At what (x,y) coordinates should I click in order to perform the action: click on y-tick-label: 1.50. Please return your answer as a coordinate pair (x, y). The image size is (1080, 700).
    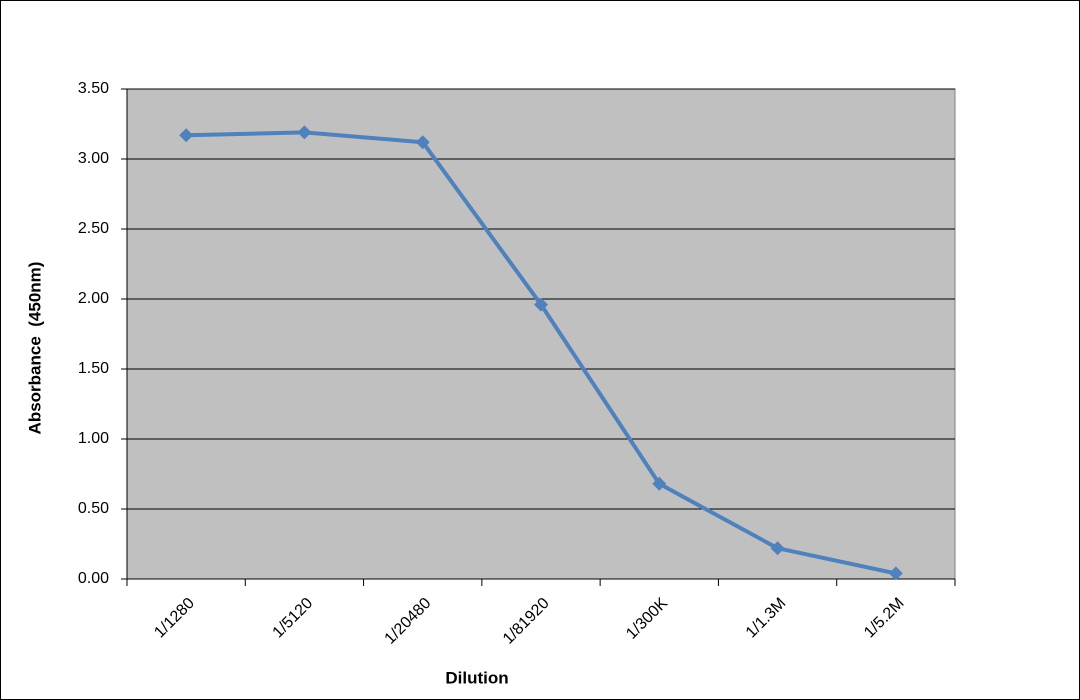
    Looking at the image, I should click on (93, 368).